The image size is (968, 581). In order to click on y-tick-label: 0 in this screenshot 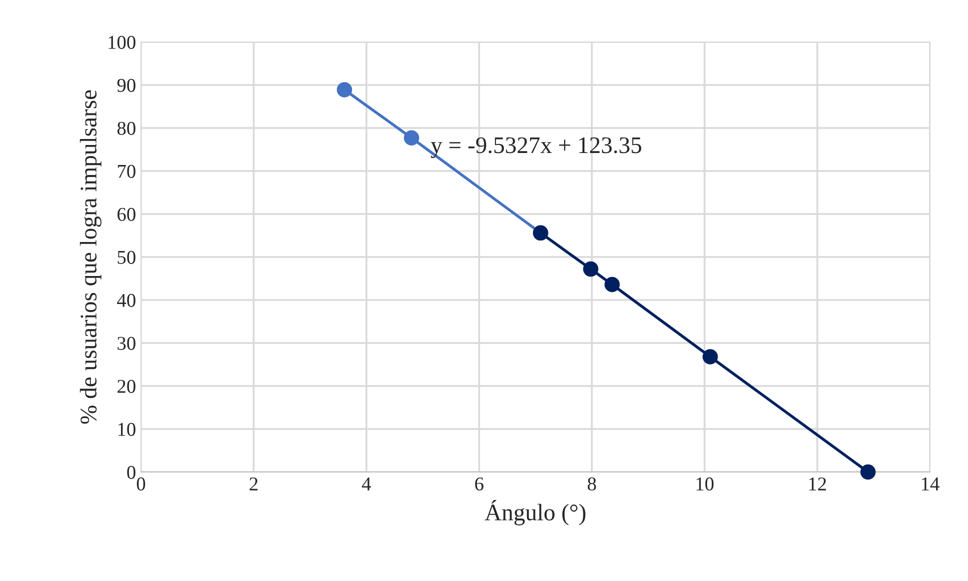, I will do `click(131, 472)`.